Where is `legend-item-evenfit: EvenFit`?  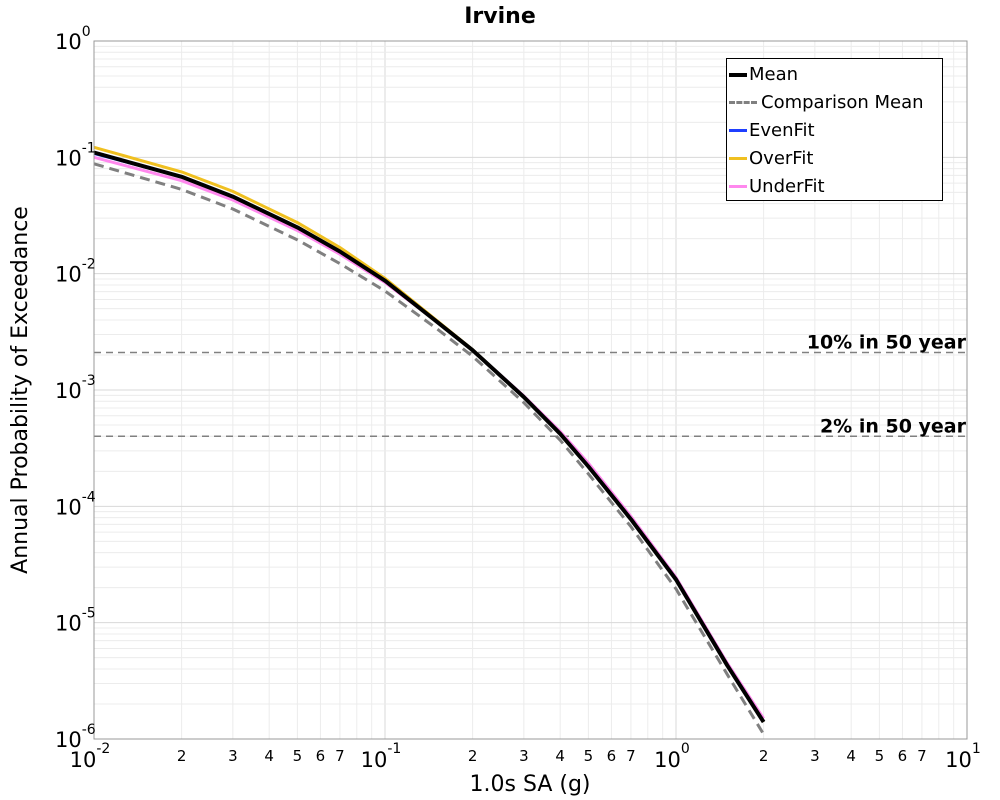
legend-item-evenfit: EvenFit is located at coordinates (834, 130).